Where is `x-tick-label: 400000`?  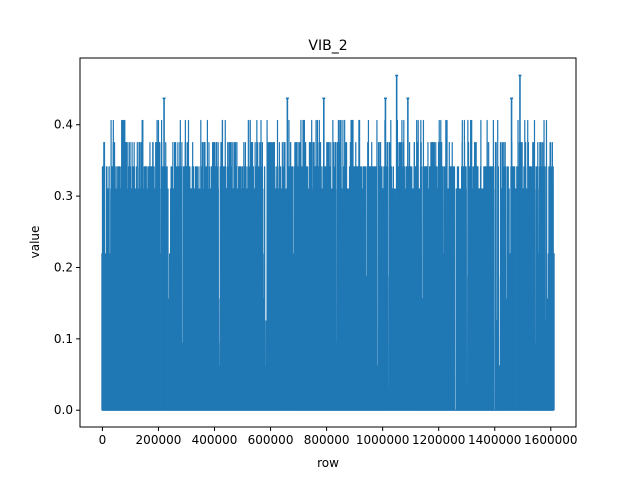
x-tick-label: 400000 is located at coordinates (215, 440).